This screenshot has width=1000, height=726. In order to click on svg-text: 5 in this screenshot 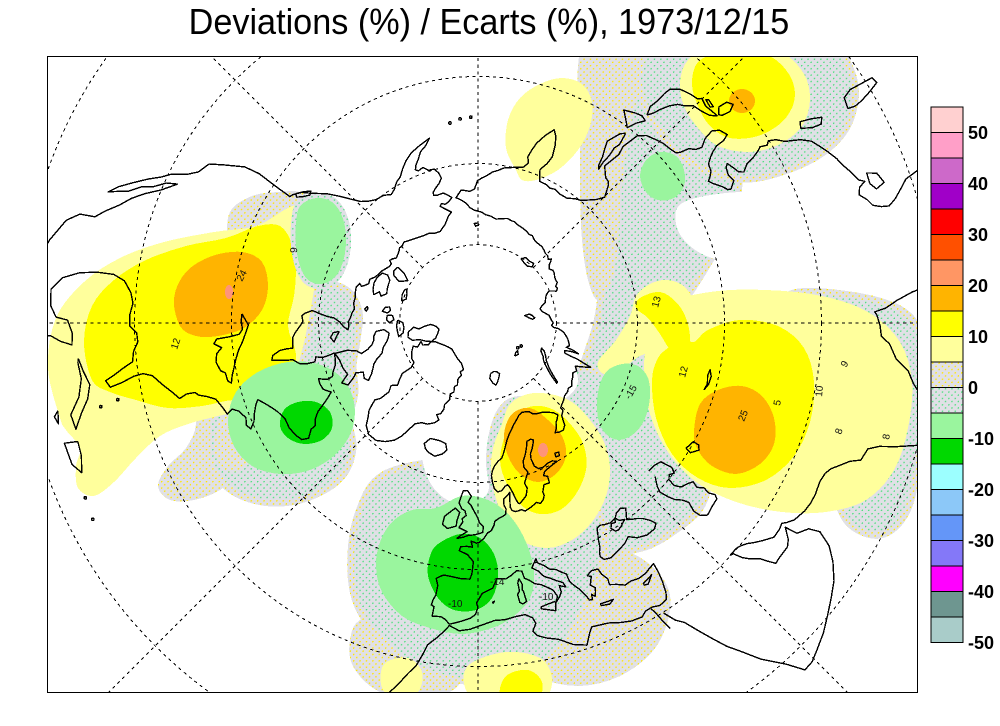, I will do `click(778, 403)`.